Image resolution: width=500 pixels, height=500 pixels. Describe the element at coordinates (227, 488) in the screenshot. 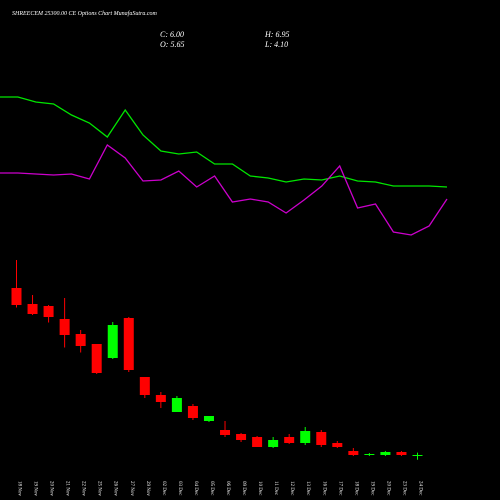

I see `x-tick-label: 06 Dec` at that location.